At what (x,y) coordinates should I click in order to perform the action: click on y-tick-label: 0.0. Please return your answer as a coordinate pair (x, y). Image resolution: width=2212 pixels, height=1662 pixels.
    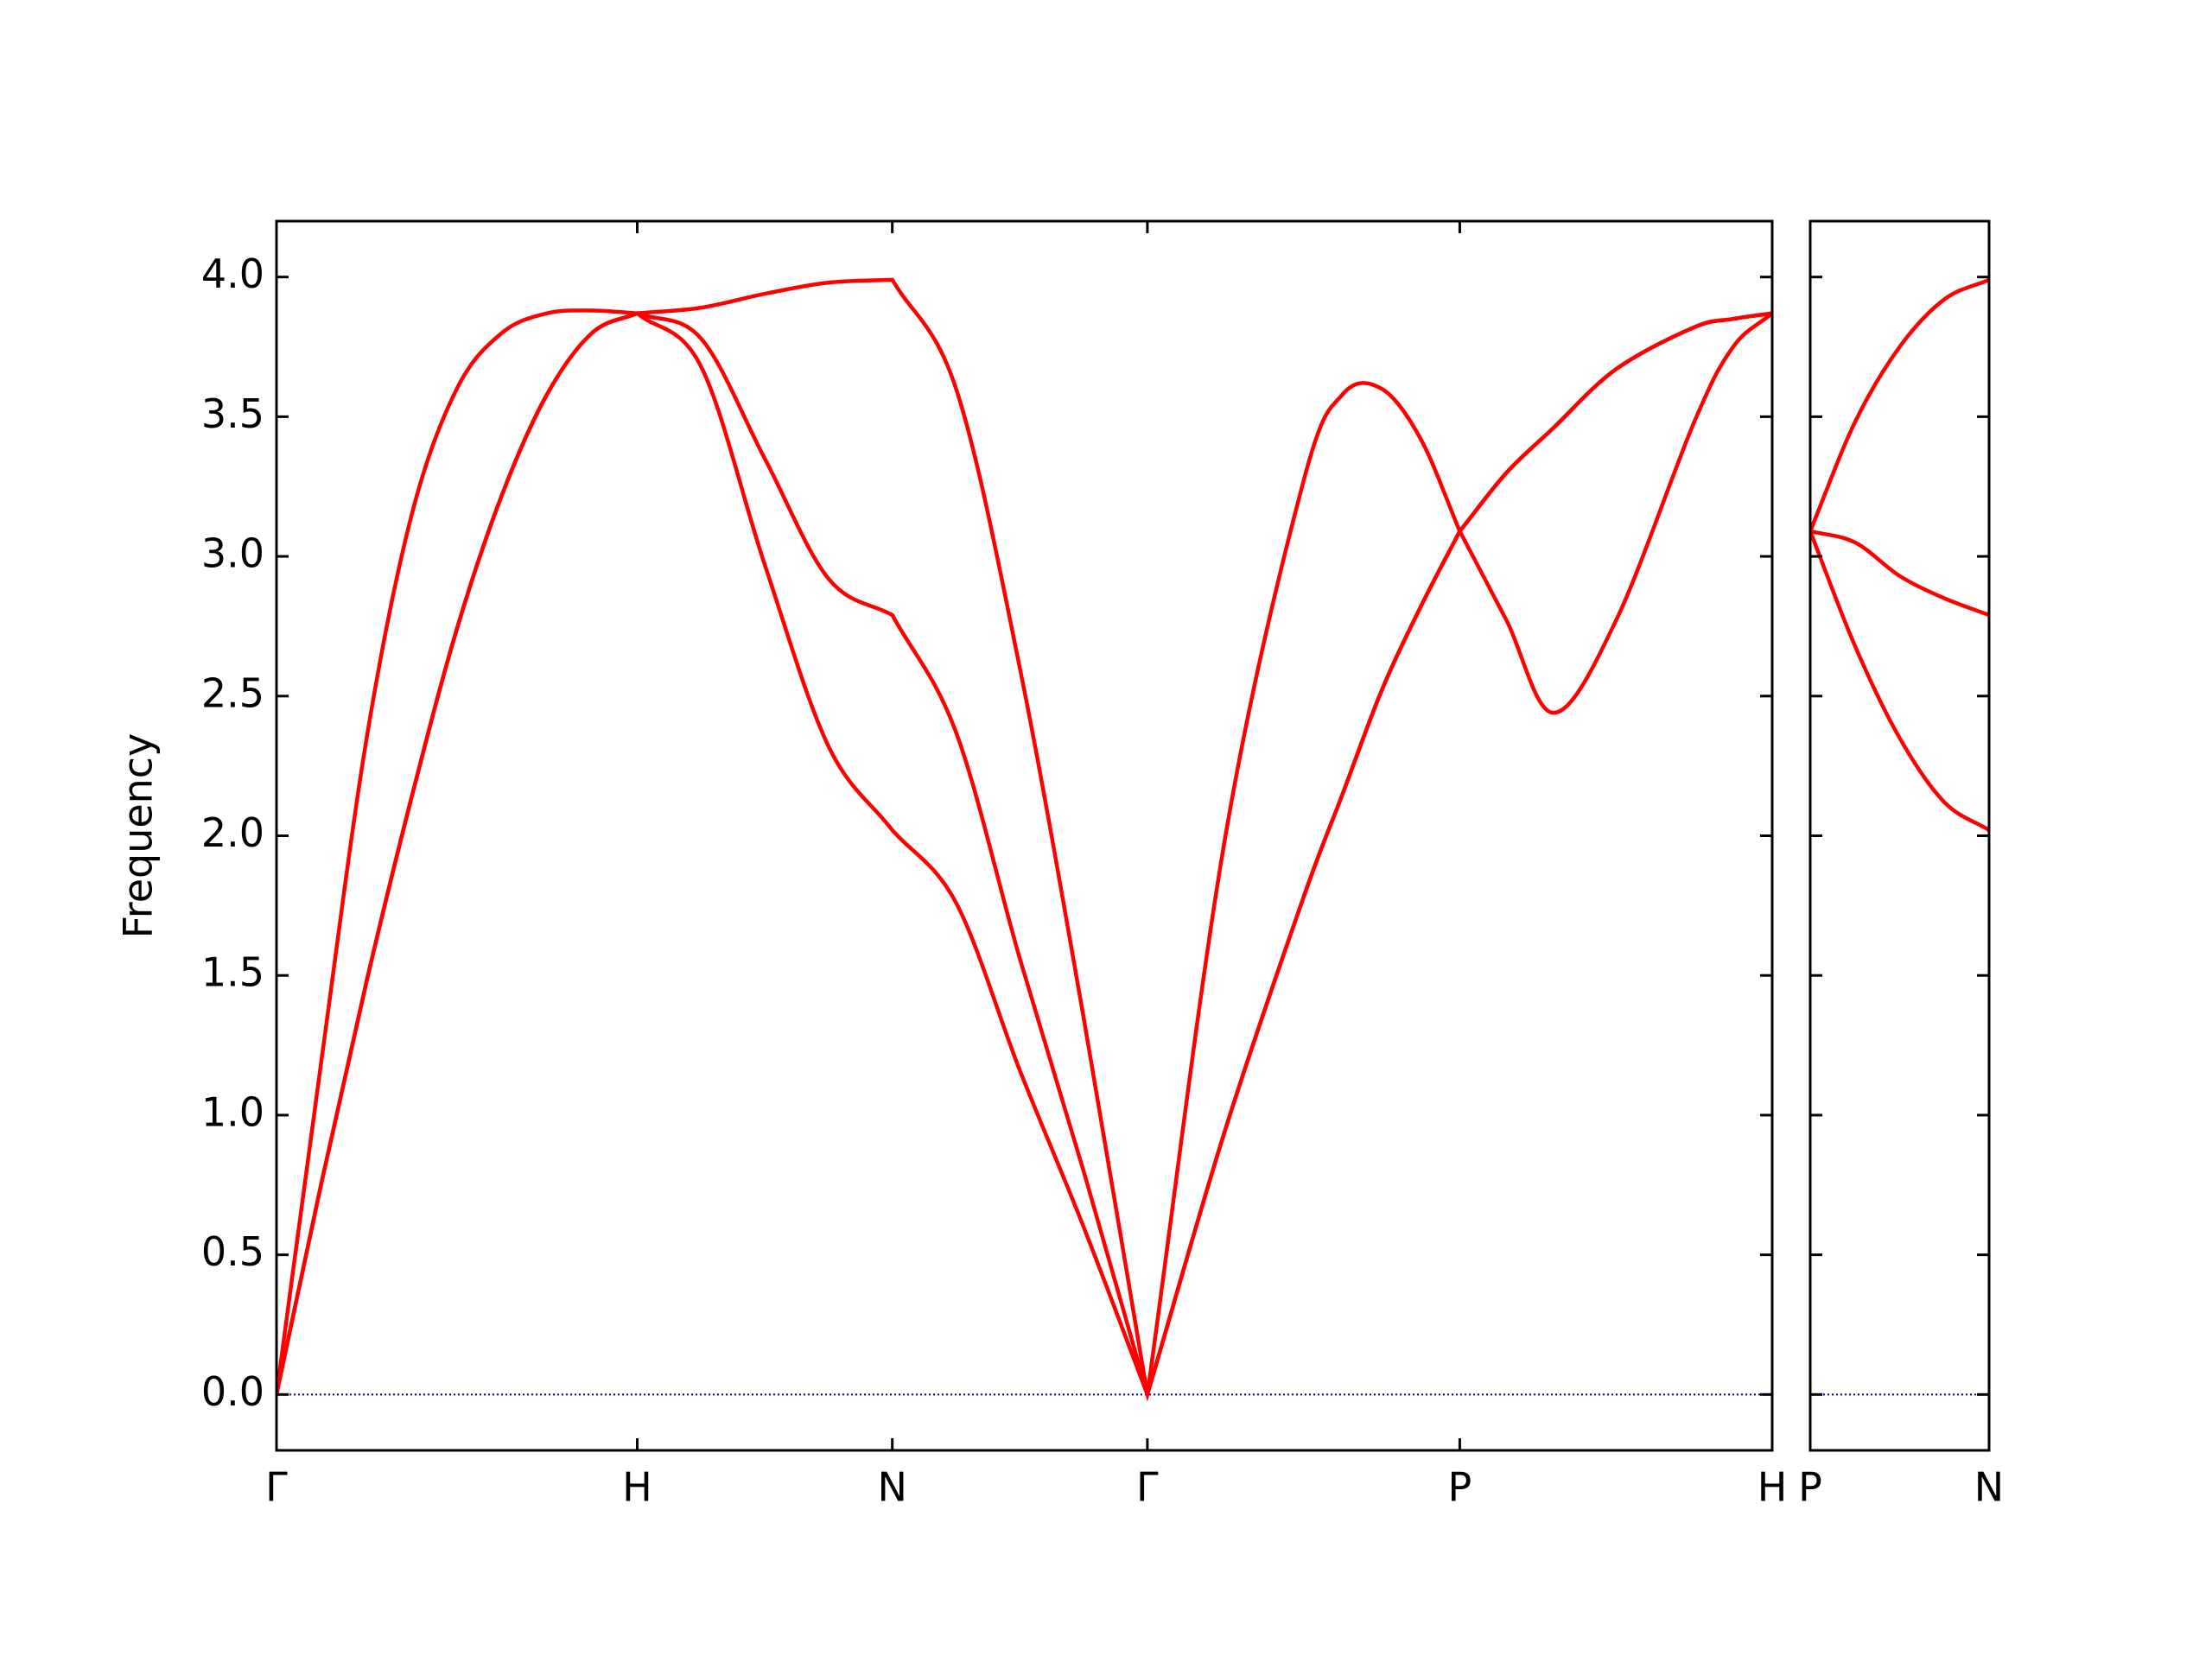
    Looking at the image, I should click on (232, 1391).